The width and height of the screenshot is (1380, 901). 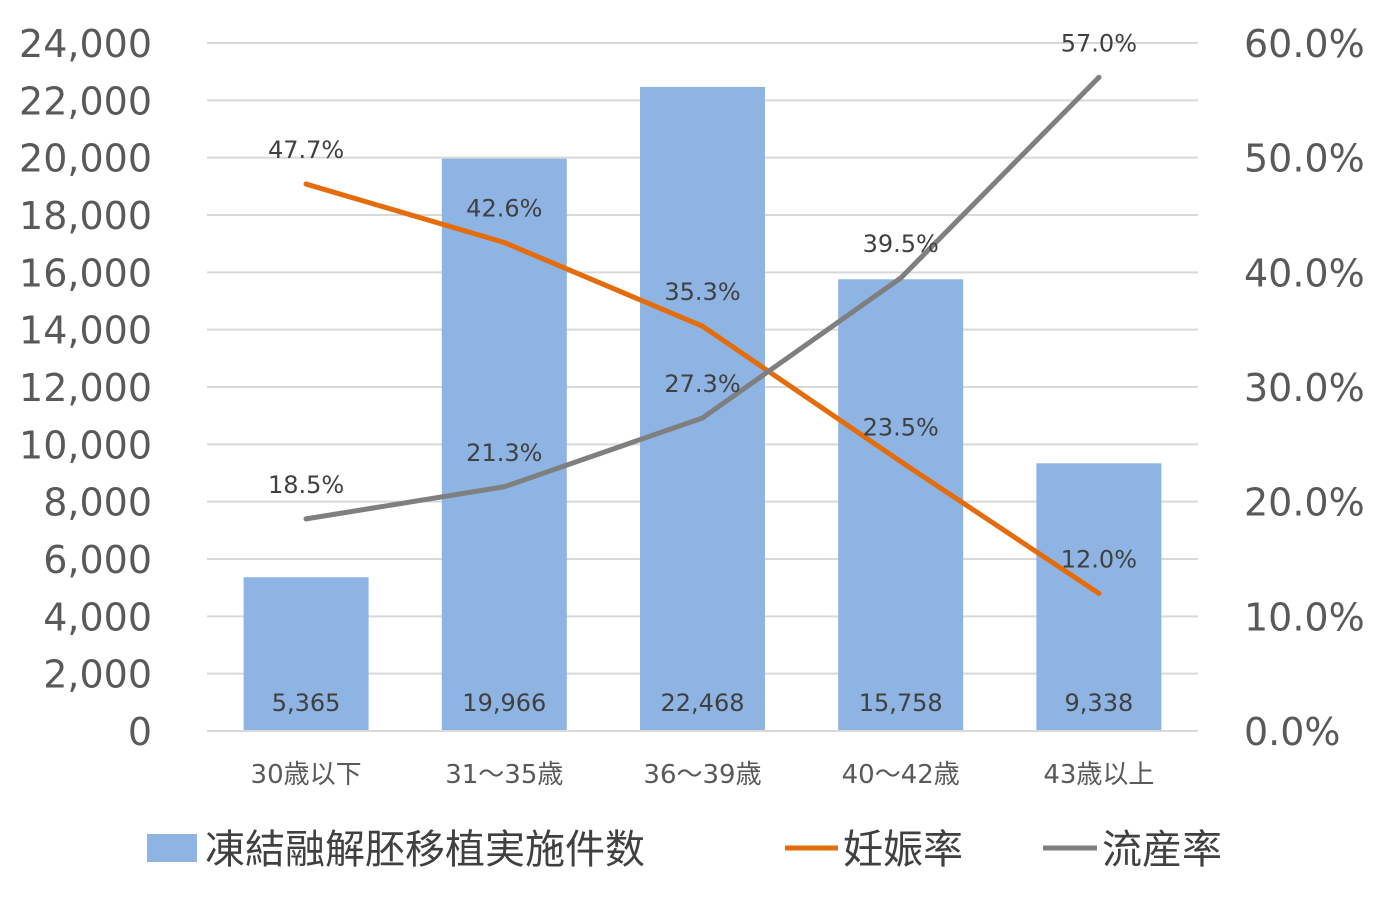 What do you see at coordinates (172, 848) in the screenshot?
I see `legend-swatch-transfers` at bounding box center [172, 848].